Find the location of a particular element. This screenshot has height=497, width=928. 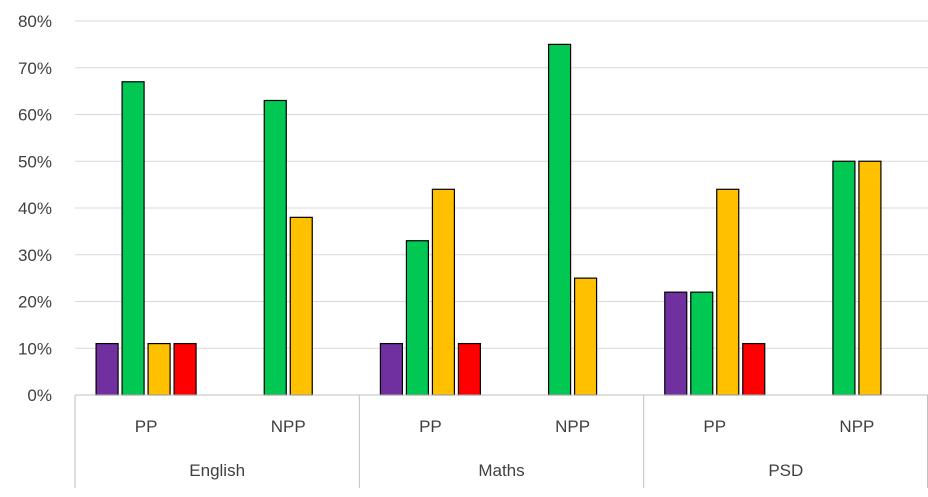

group-label: English is located at coordinates (217, 470).